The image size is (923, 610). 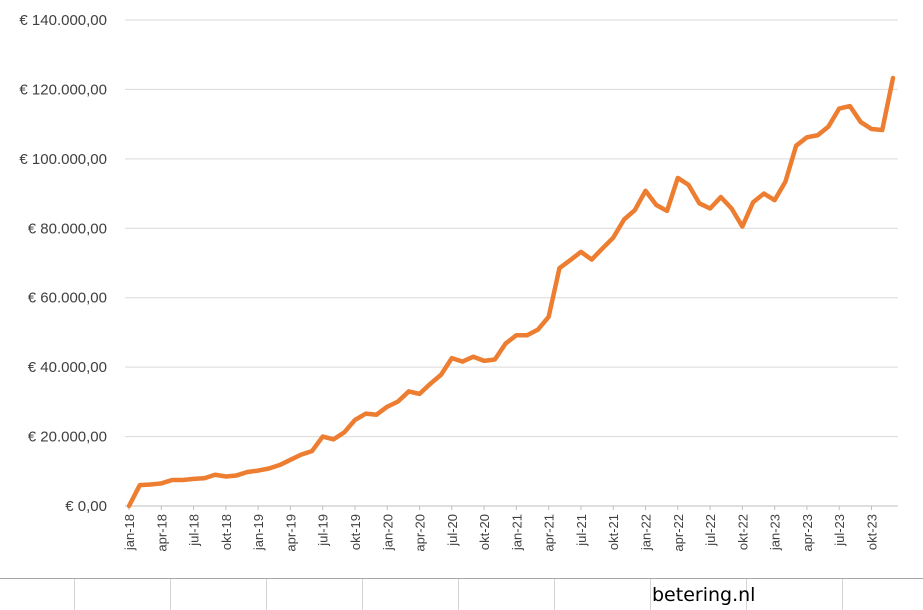 I want to click on y-tick-label: € 80.000,00, so click(x=67, y=228).